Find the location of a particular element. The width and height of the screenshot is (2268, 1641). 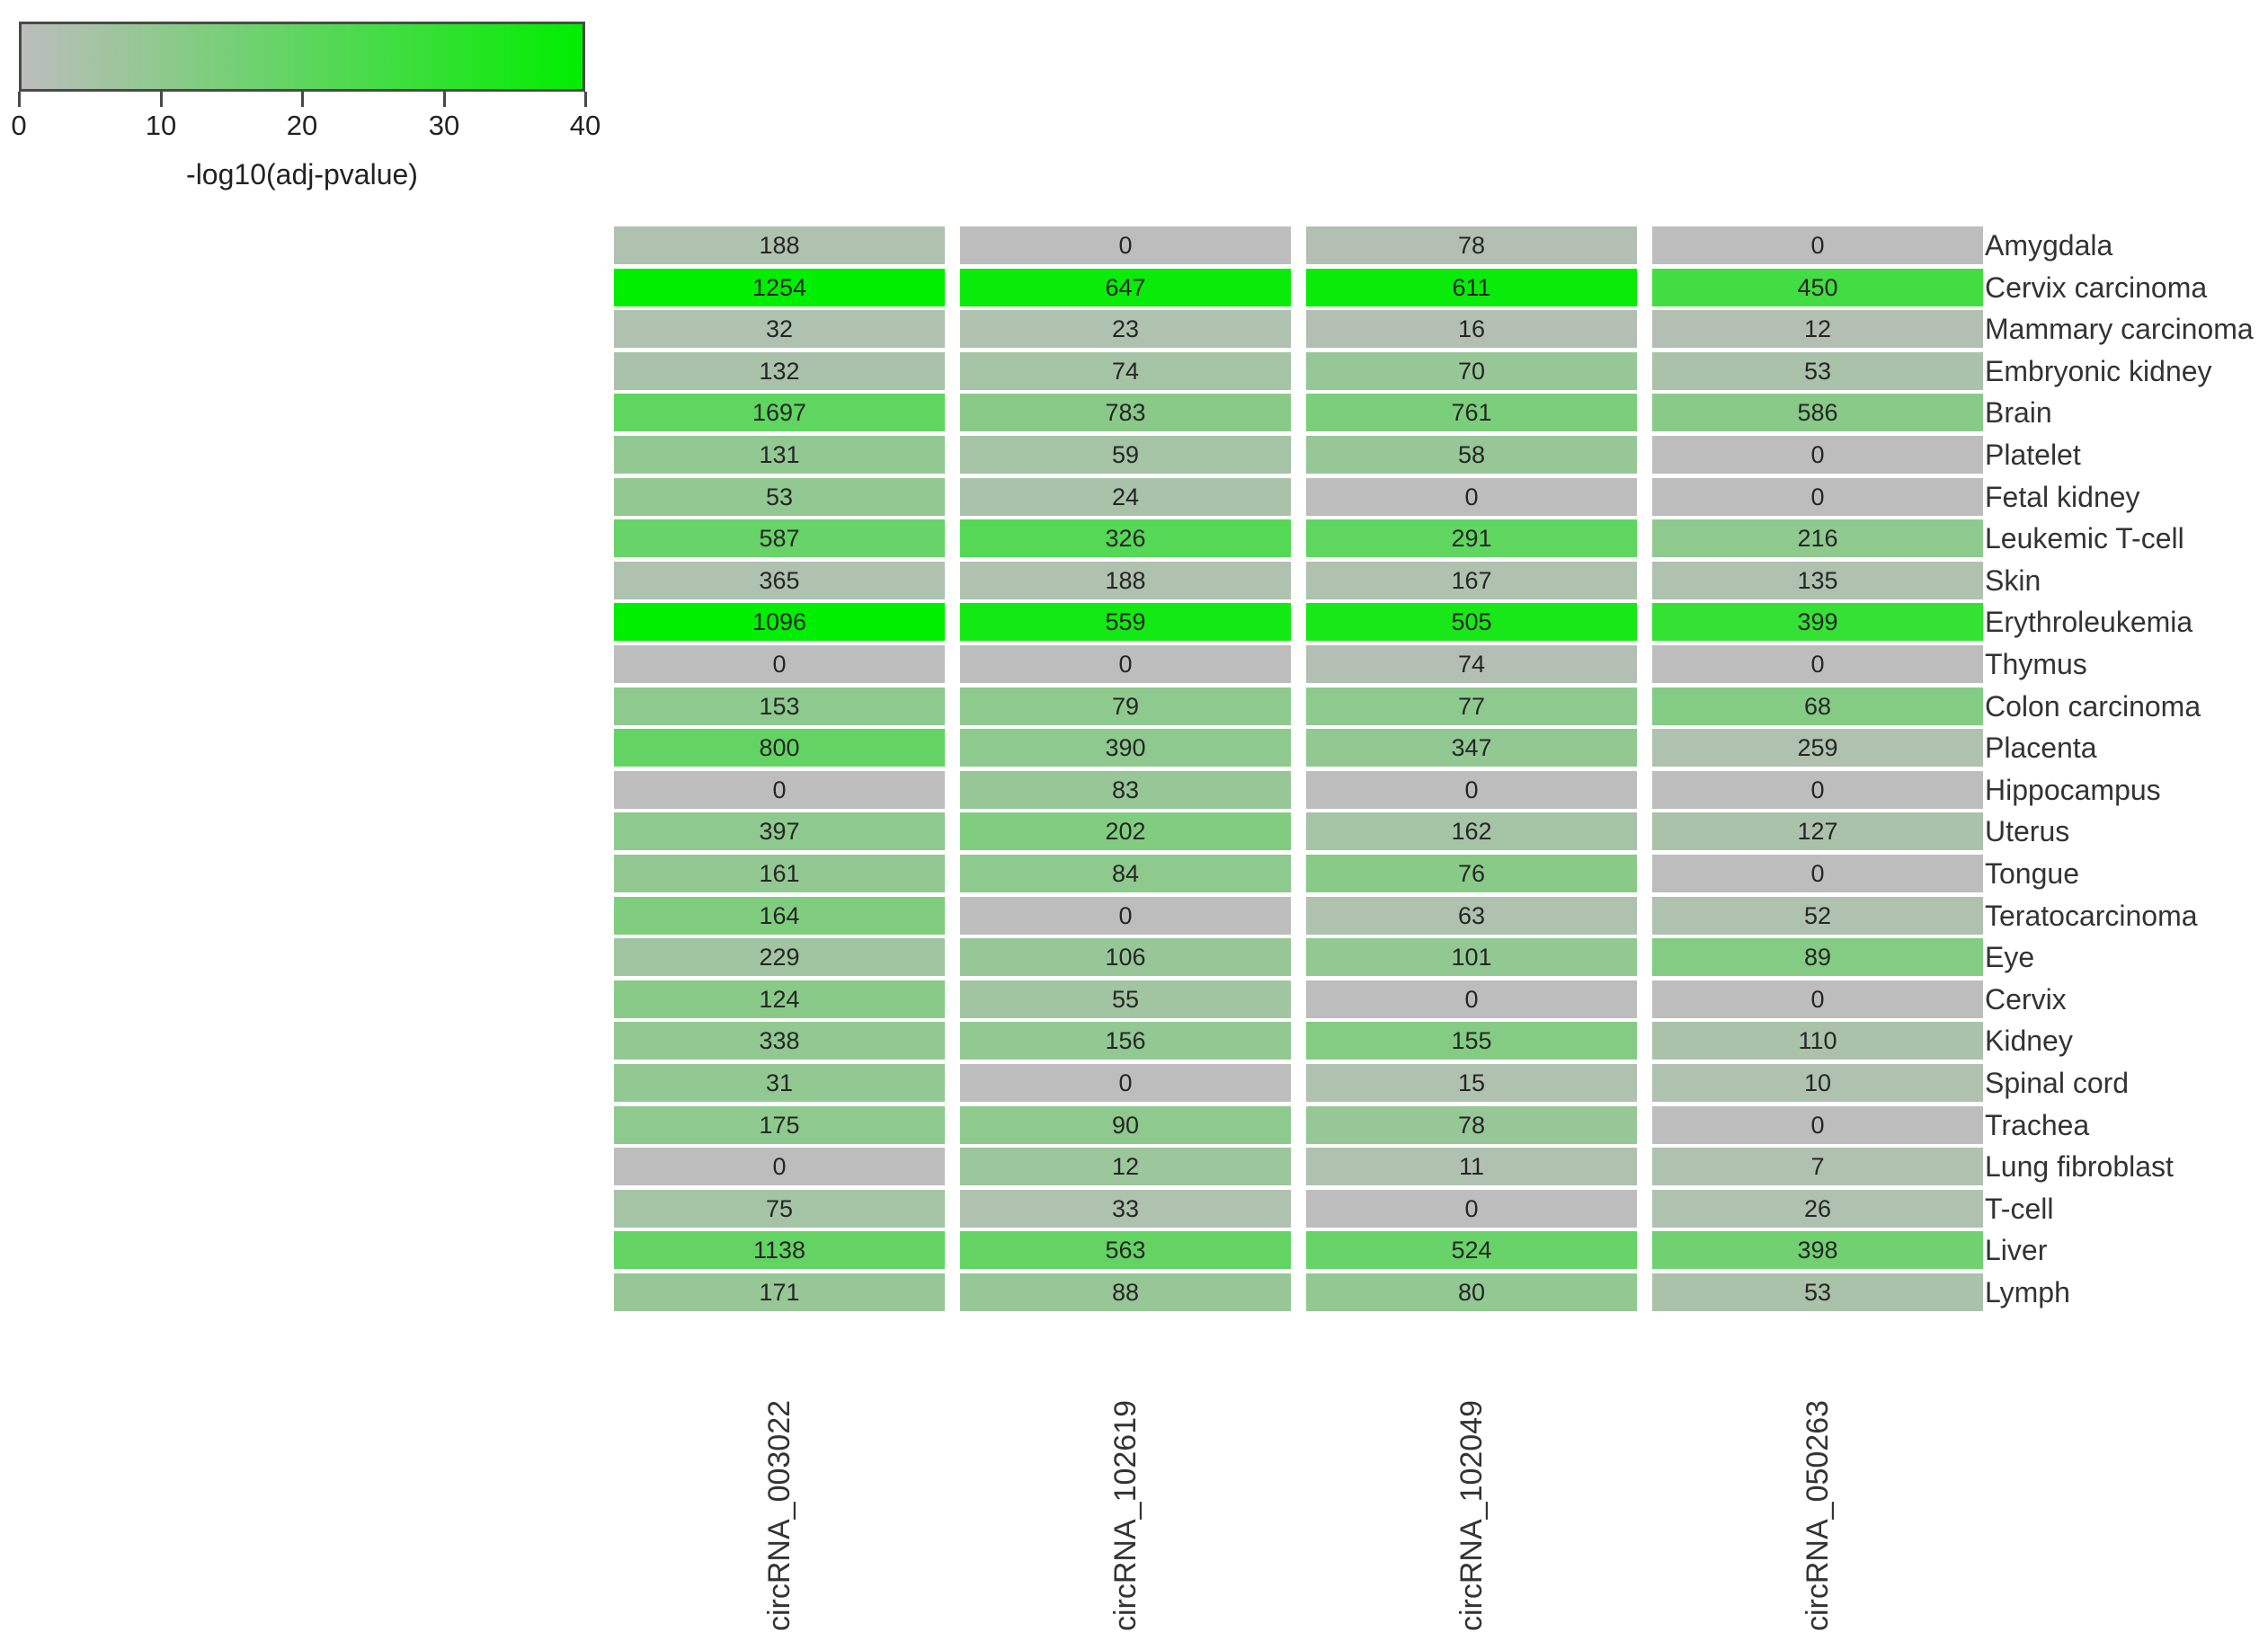

heatmap-cell: 84 is located at coordinates (1125, 874).